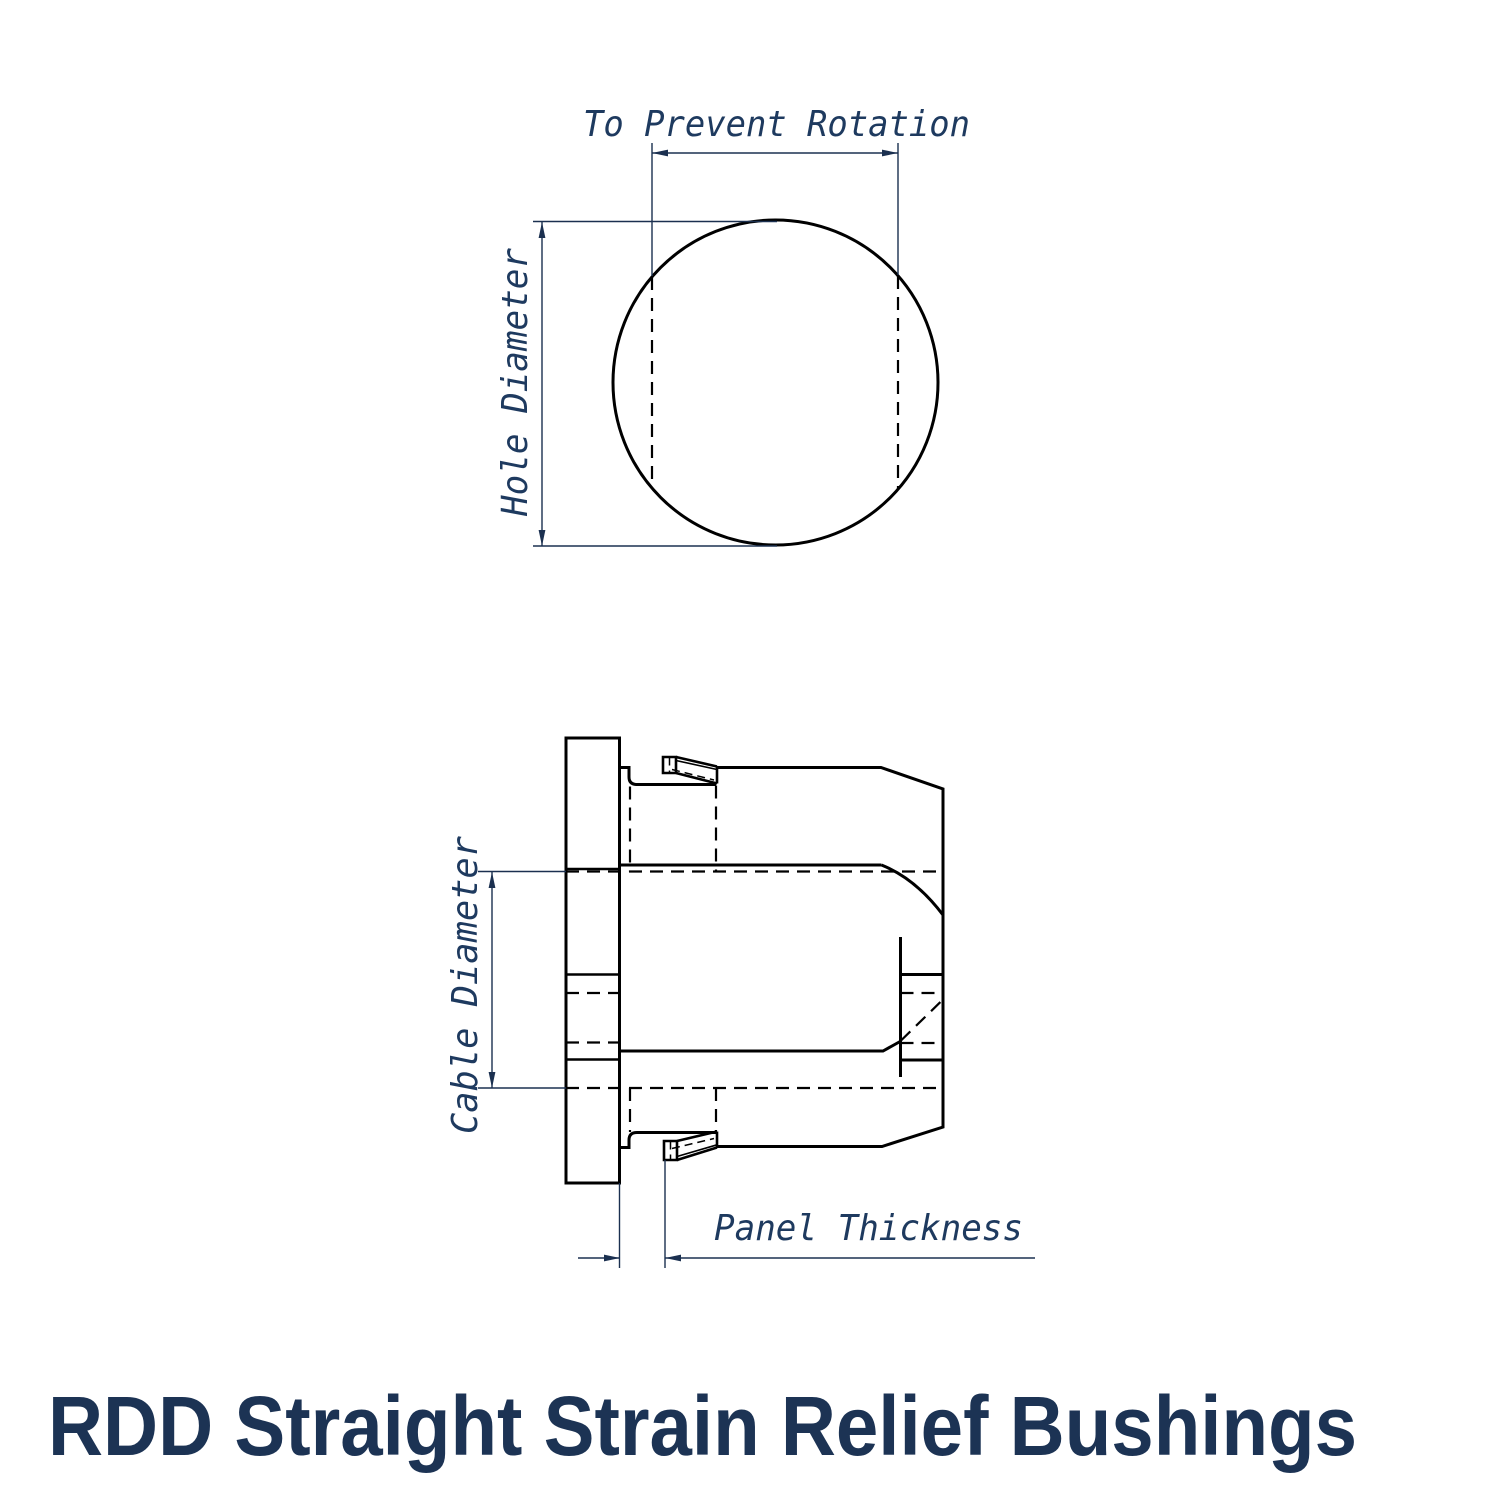 Image resolution: width=1500 pixels, height=1500 pixels. What do you see at coordinates (912, 889) in the screenshot?
I see `funnel-curve-top` at bounding box center [912, 889].